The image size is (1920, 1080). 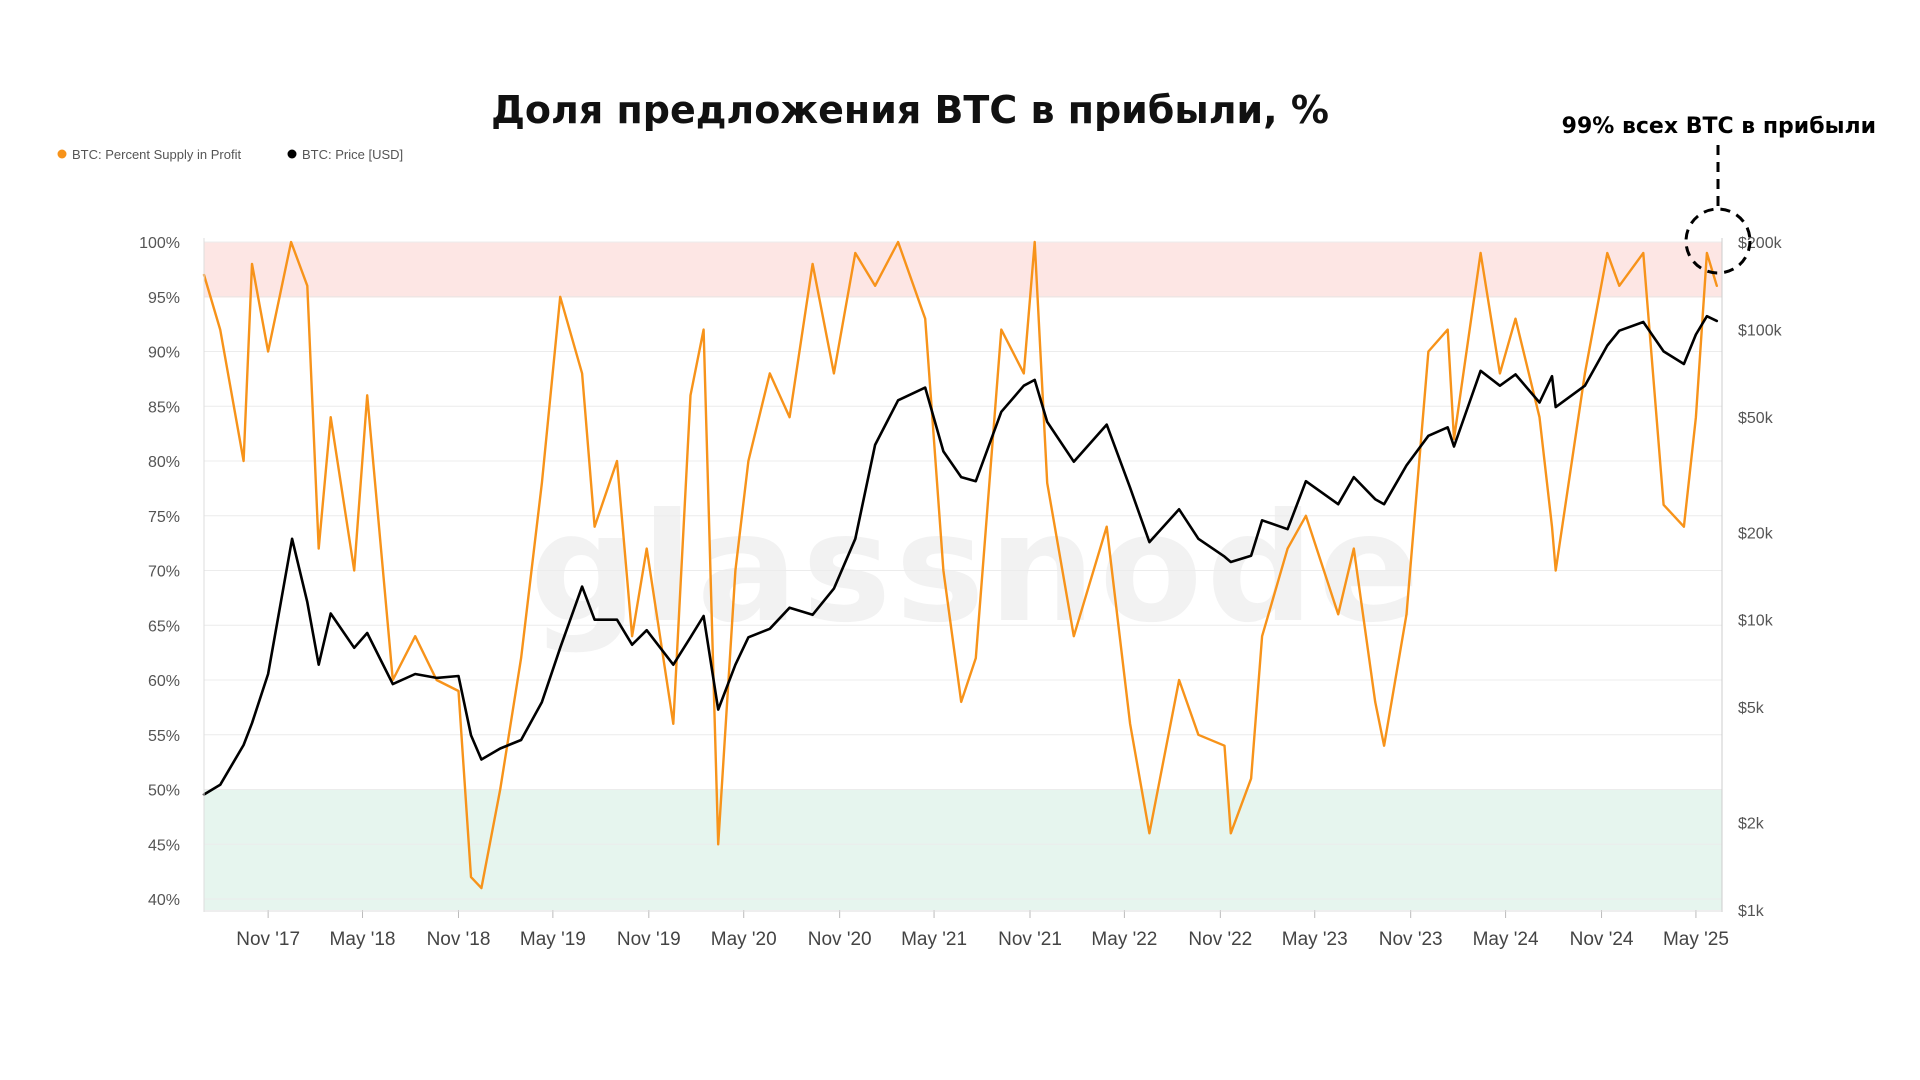 What do you see at coordinates (164, 353) in the screenshot?
I see `y-left-tick-label: 90%` at bounding box center [164, 353].